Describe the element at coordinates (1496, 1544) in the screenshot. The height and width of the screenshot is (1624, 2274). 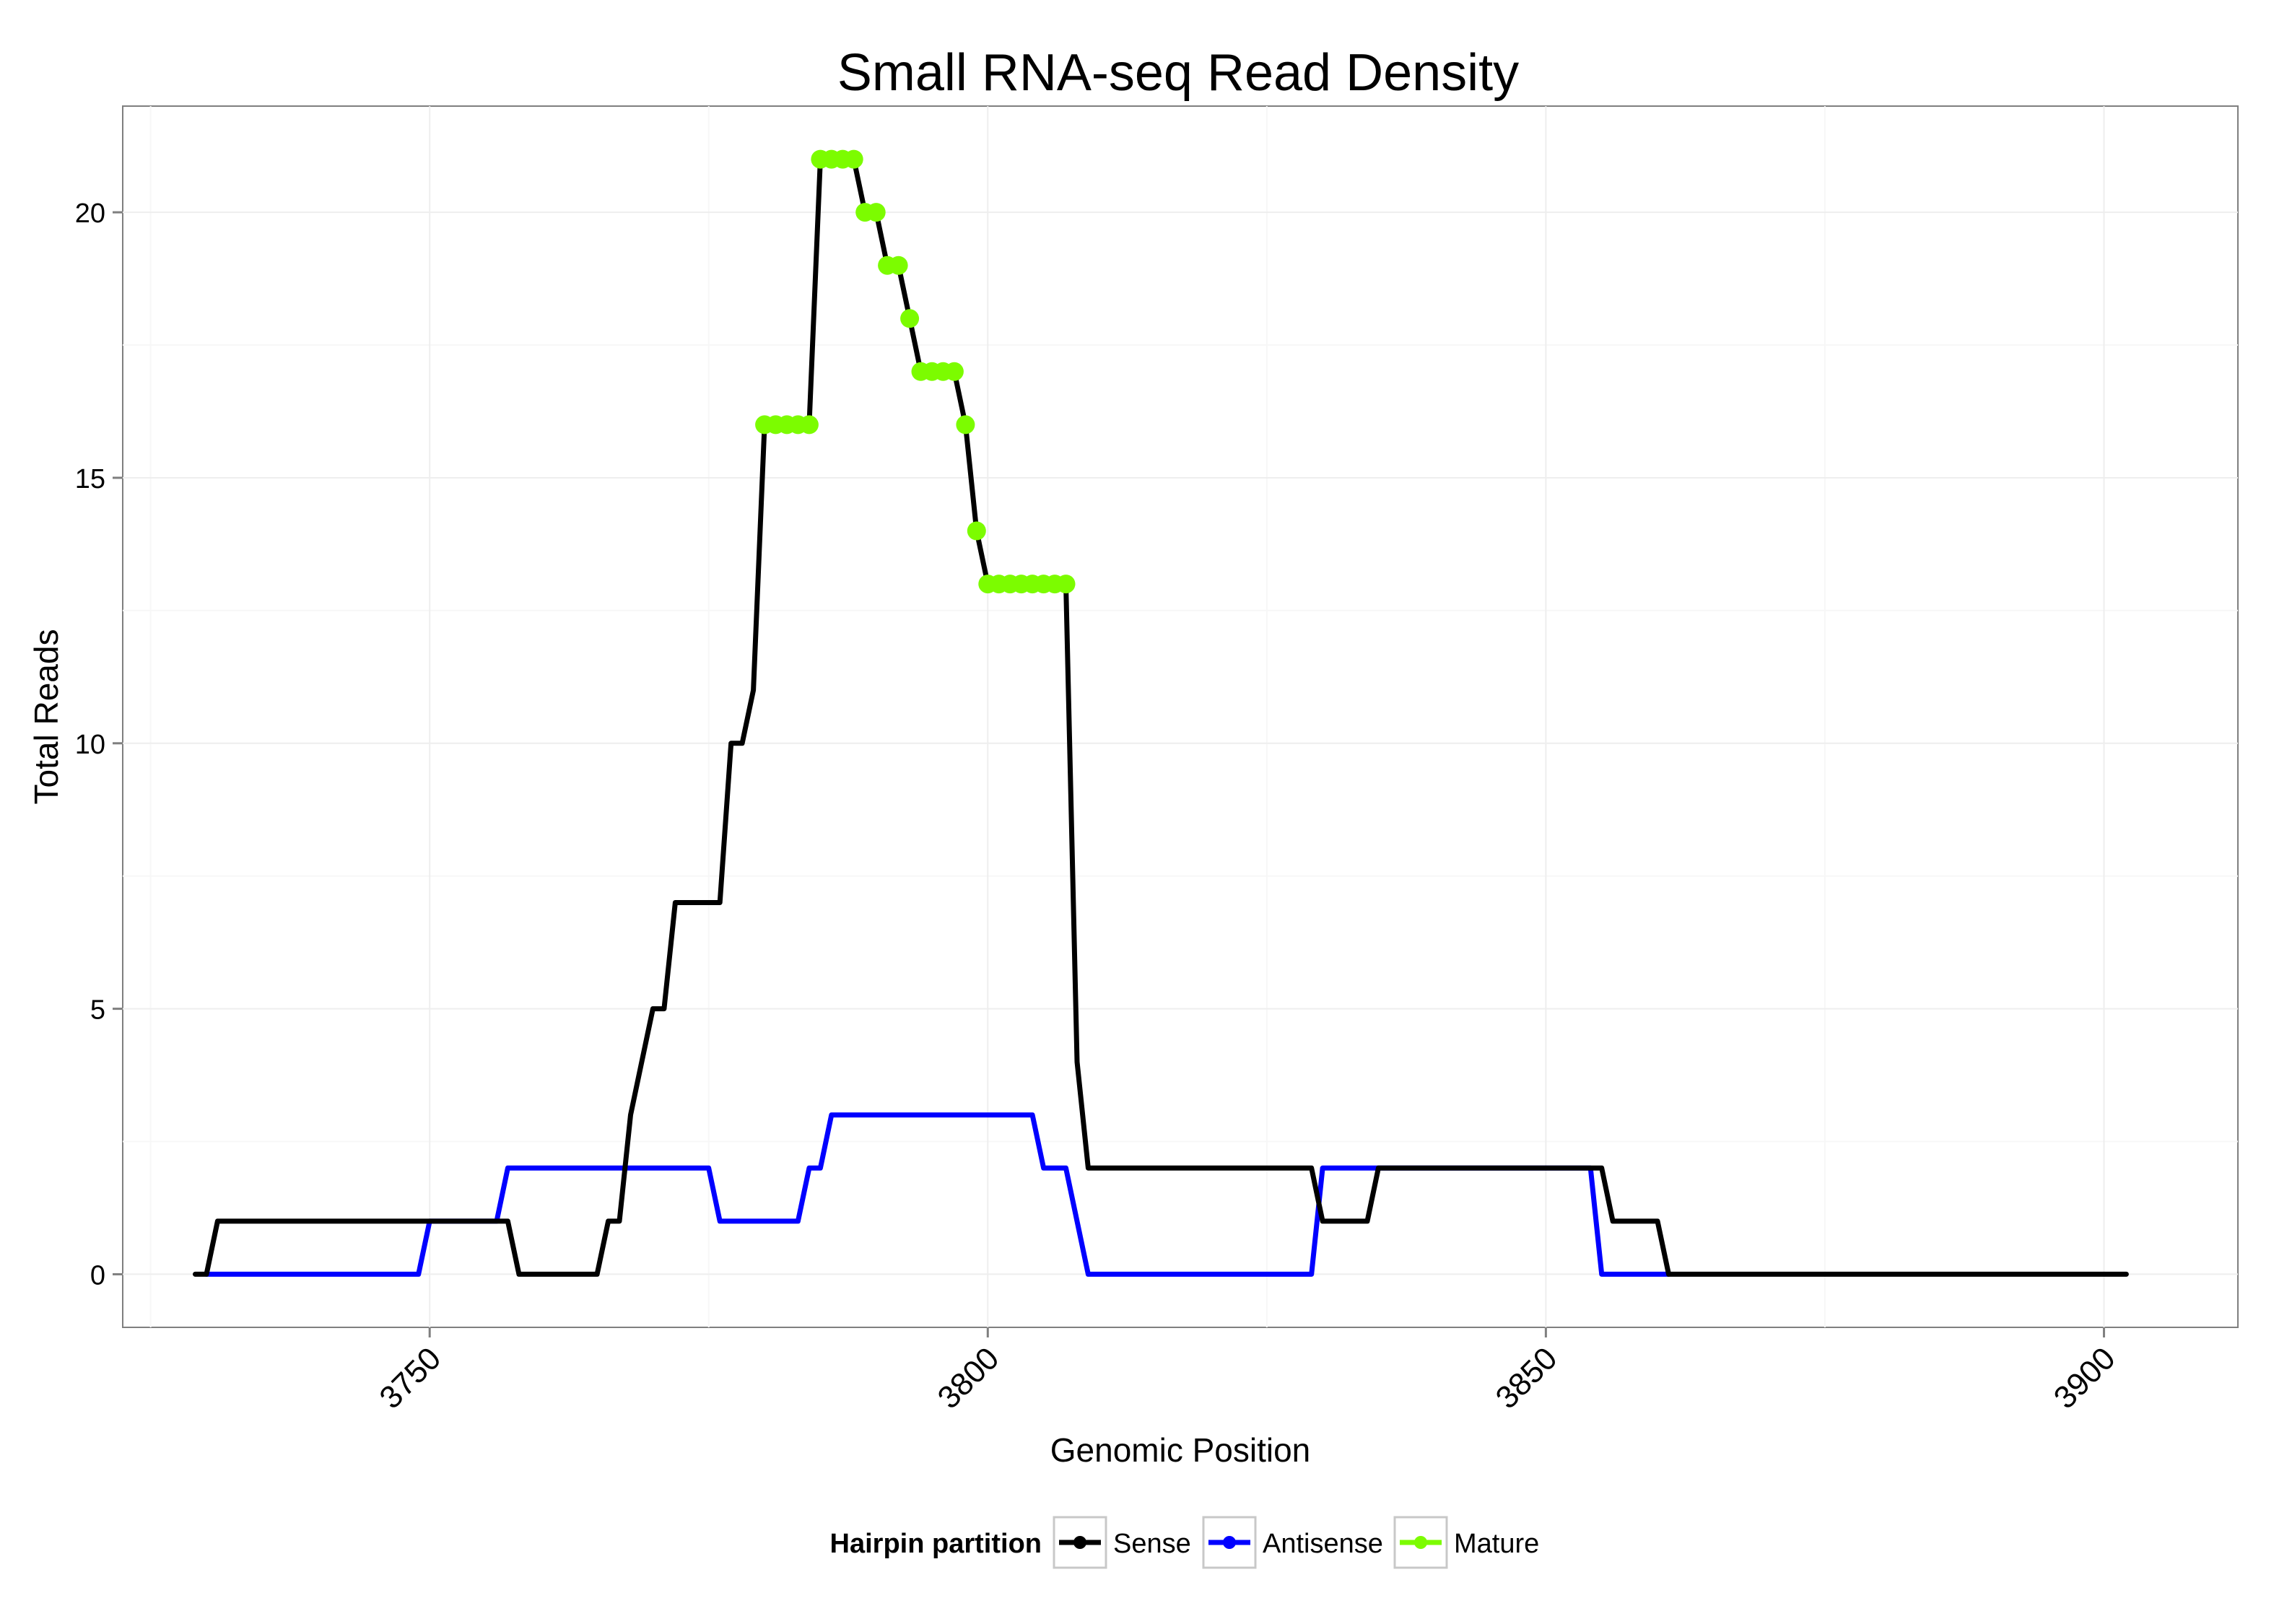
I see `legend-label: Mature` at that location.